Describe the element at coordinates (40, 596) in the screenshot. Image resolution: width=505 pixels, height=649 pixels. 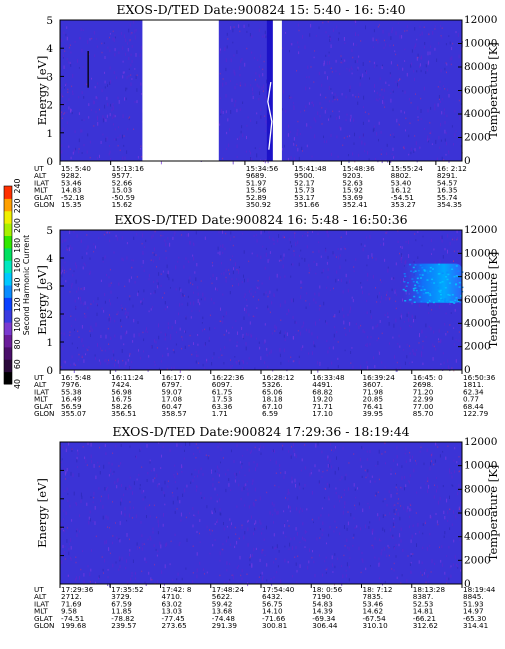
I see `orbit-row-label: ALT` at that location.